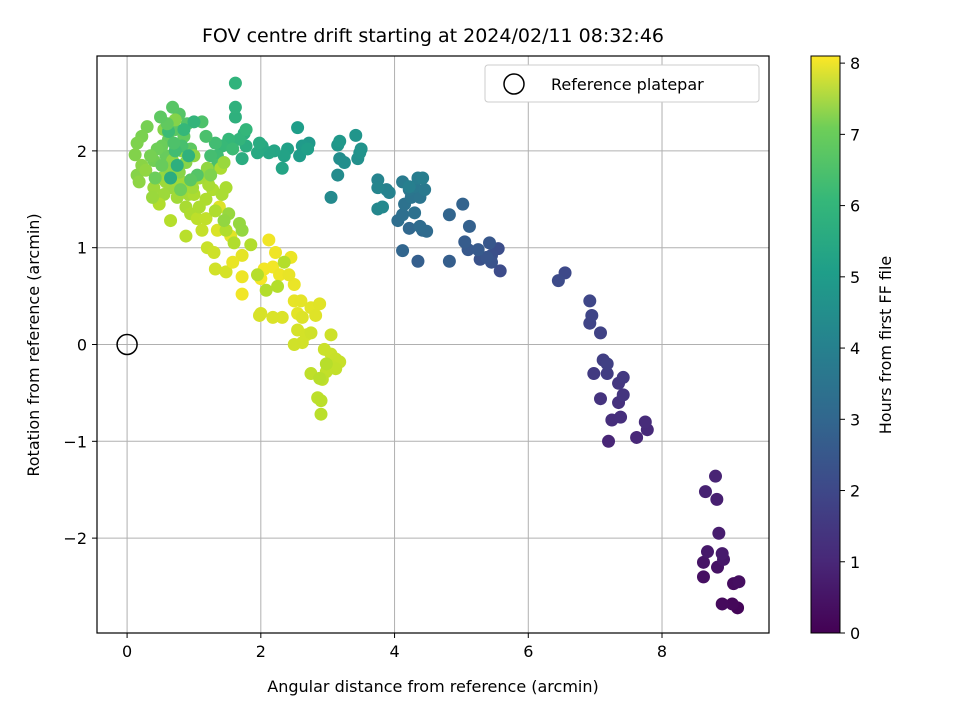 This screenshot has height=720, width=960. I want to click on colorbar-ticks: 0 1 2 3 4 5 6 7 8, so click(850, 348).